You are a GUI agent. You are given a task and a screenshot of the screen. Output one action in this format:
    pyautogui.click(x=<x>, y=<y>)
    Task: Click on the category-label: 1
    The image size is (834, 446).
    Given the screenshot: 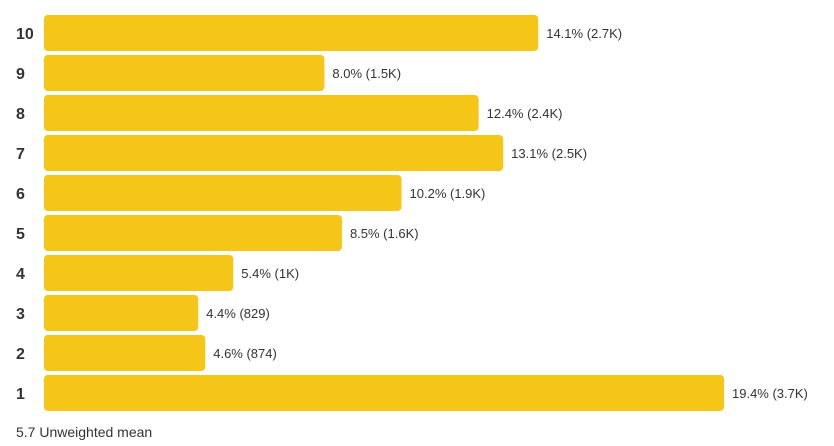 What is the action you would take?
    pyautogui.click(x=20, y=394)
    